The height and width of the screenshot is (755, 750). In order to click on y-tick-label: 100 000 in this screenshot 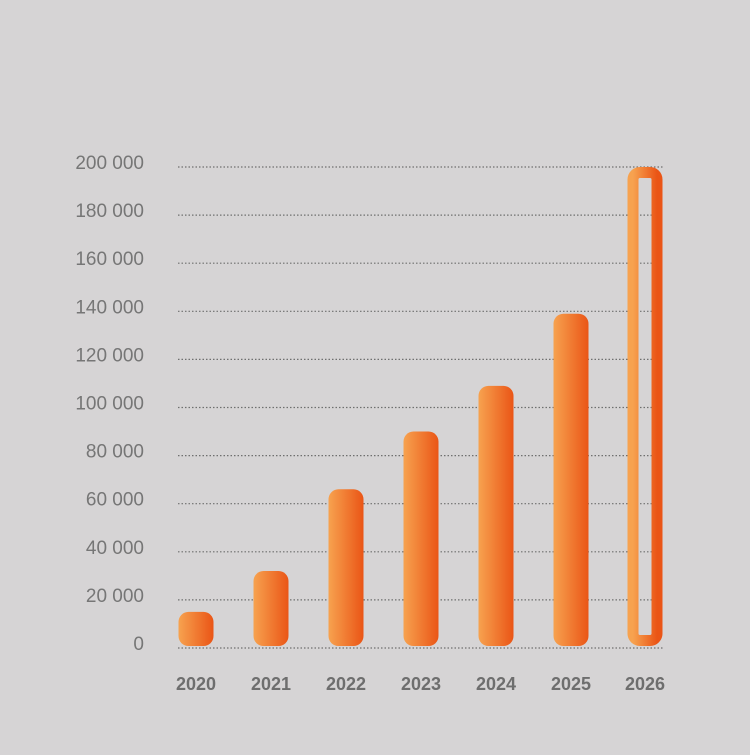, I will do `click(109, 404)`.